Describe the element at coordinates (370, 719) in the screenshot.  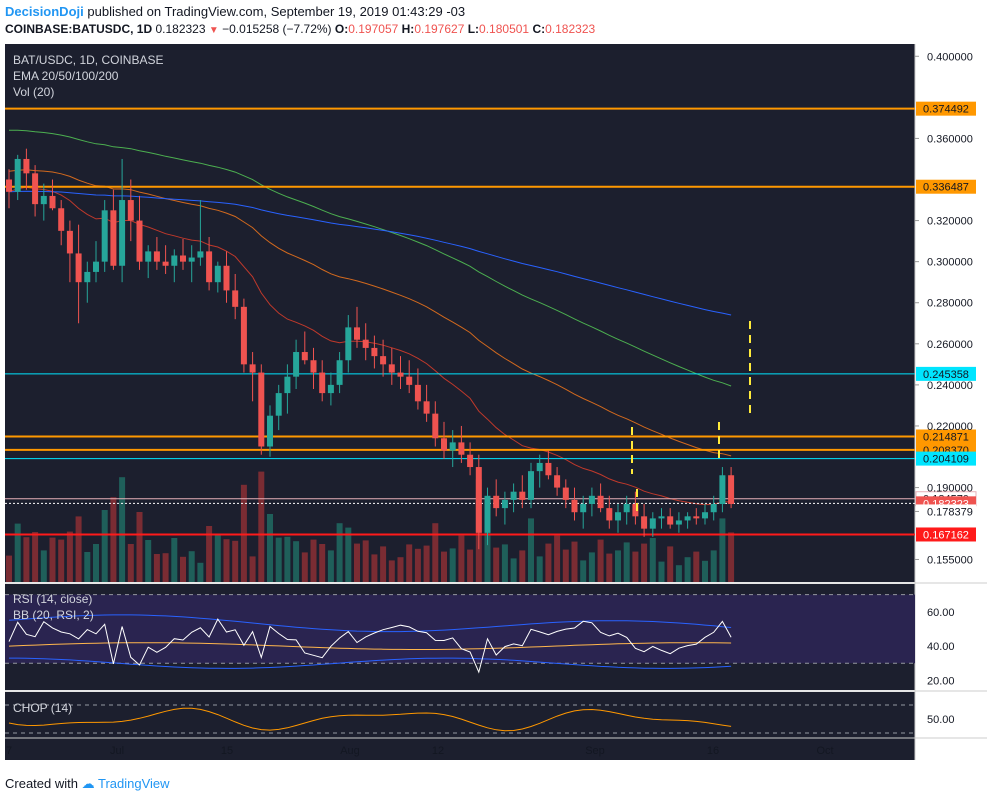
I see `chop-line` at that location.